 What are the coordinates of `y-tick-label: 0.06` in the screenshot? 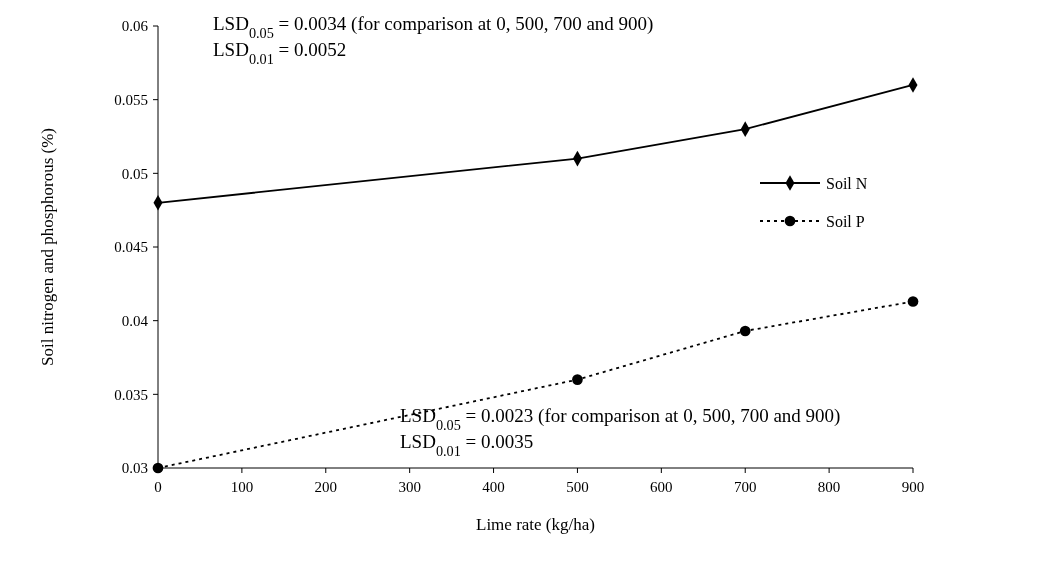 It's located at (135, 26).